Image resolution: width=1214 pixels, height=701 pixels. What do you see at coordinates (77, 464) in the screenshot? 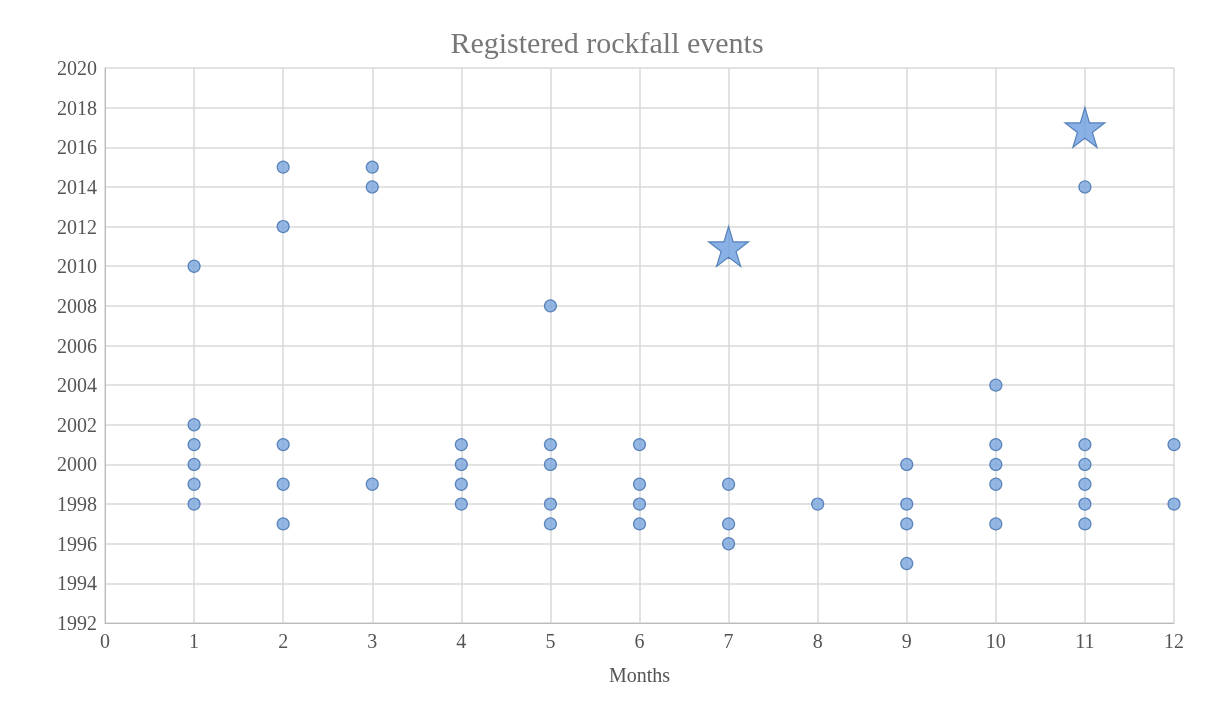
I see `y-tick-label: 2000` at bounding box center [77, 464].